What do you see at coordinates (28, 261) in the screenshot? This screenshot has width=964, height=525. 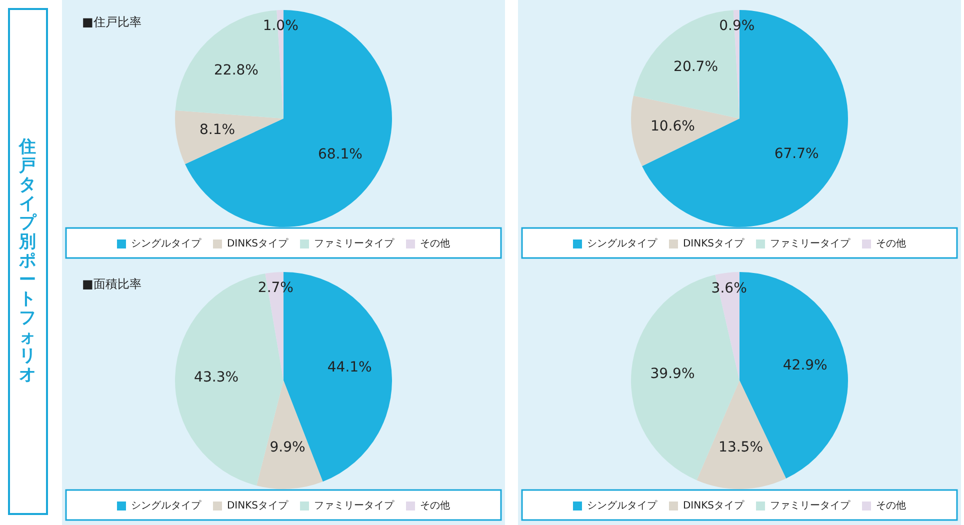 I see `text: 住戸タイプ別ポートフォリオ` at bounding box center [28, 261].